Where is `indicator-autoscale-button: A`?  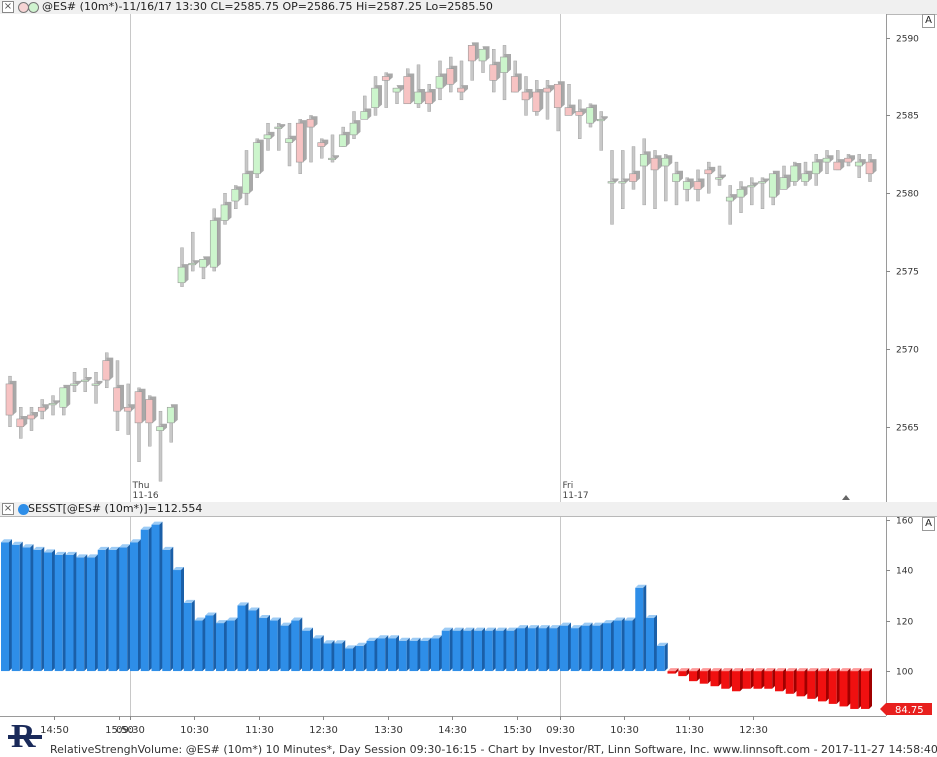 indicator-autoscale-button: A is located at coordinates (928, 524).